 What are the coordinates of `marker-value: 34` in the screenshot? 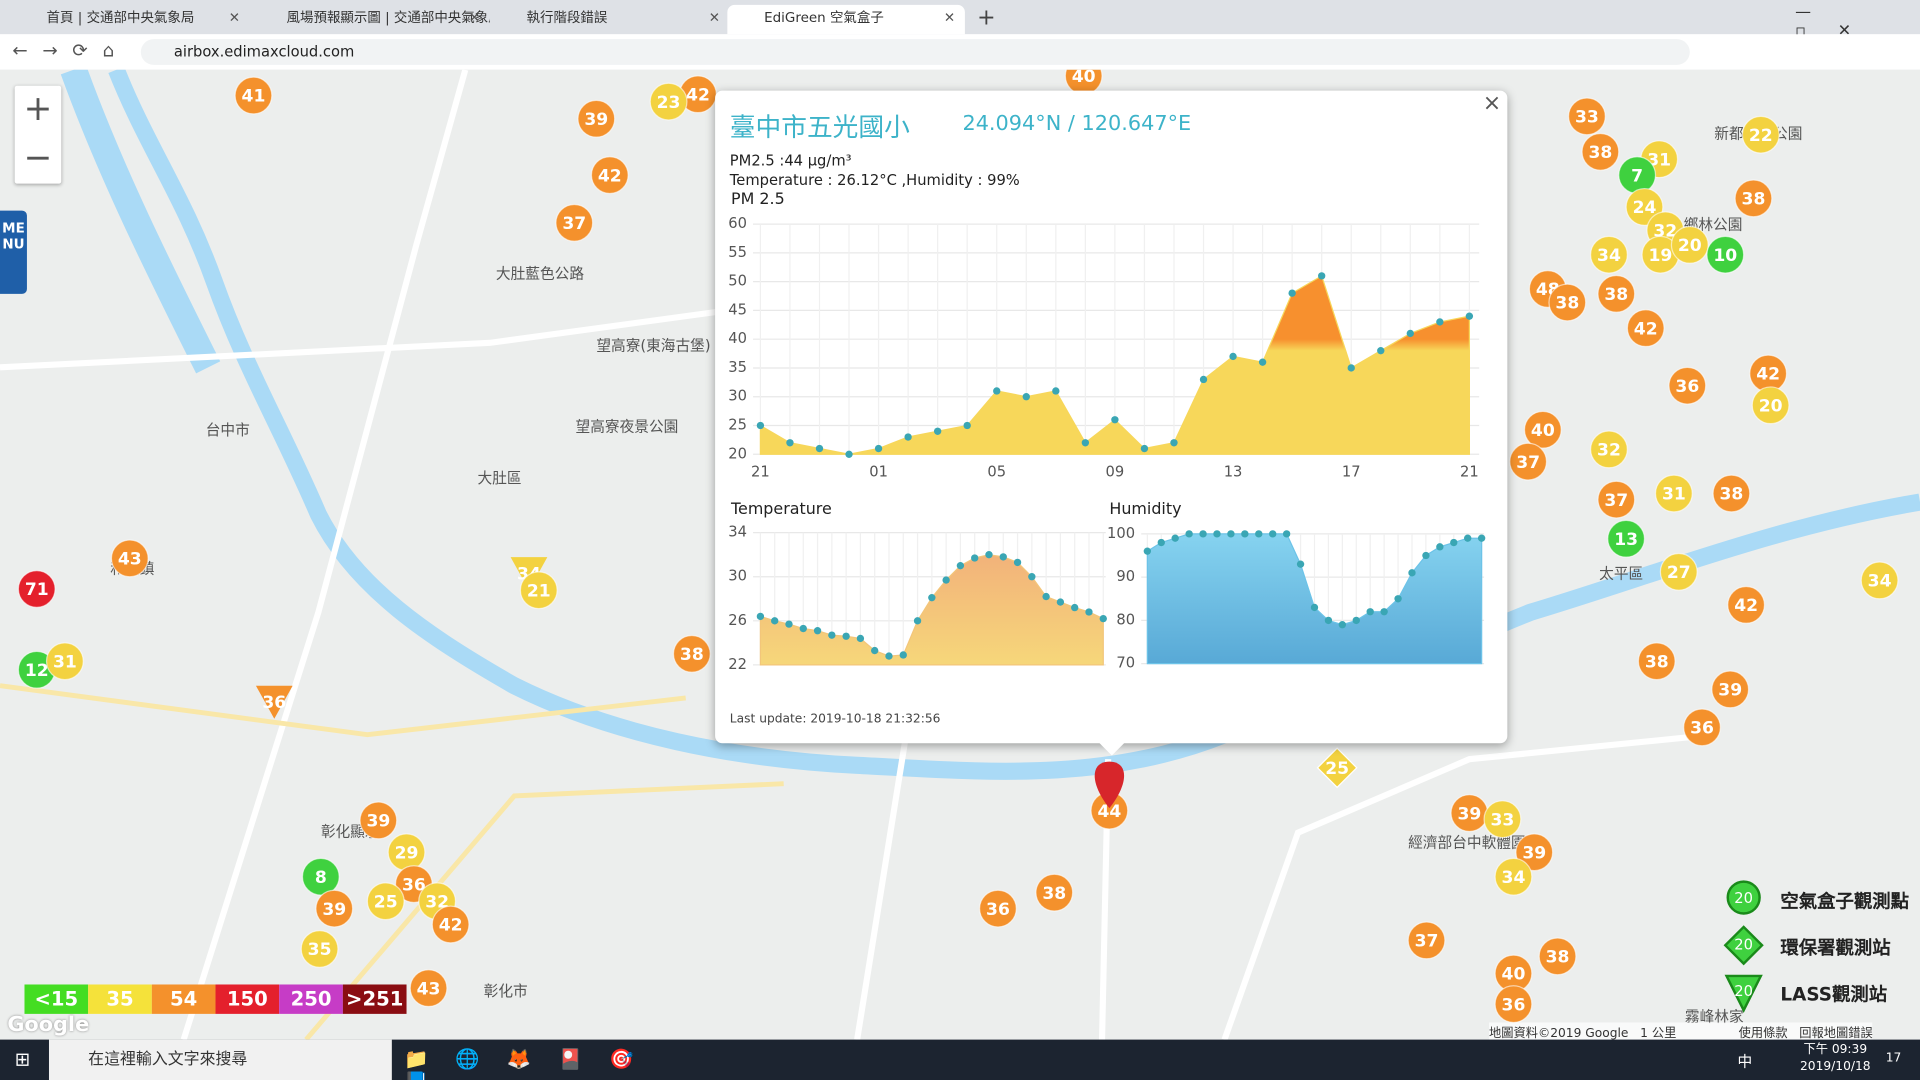 It's located at (1514, 878).